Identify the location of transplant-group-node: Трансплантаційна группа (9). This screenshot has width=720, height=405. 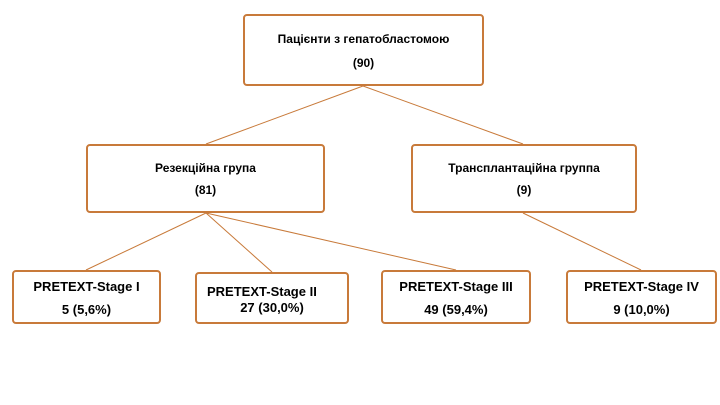
(524, 178).